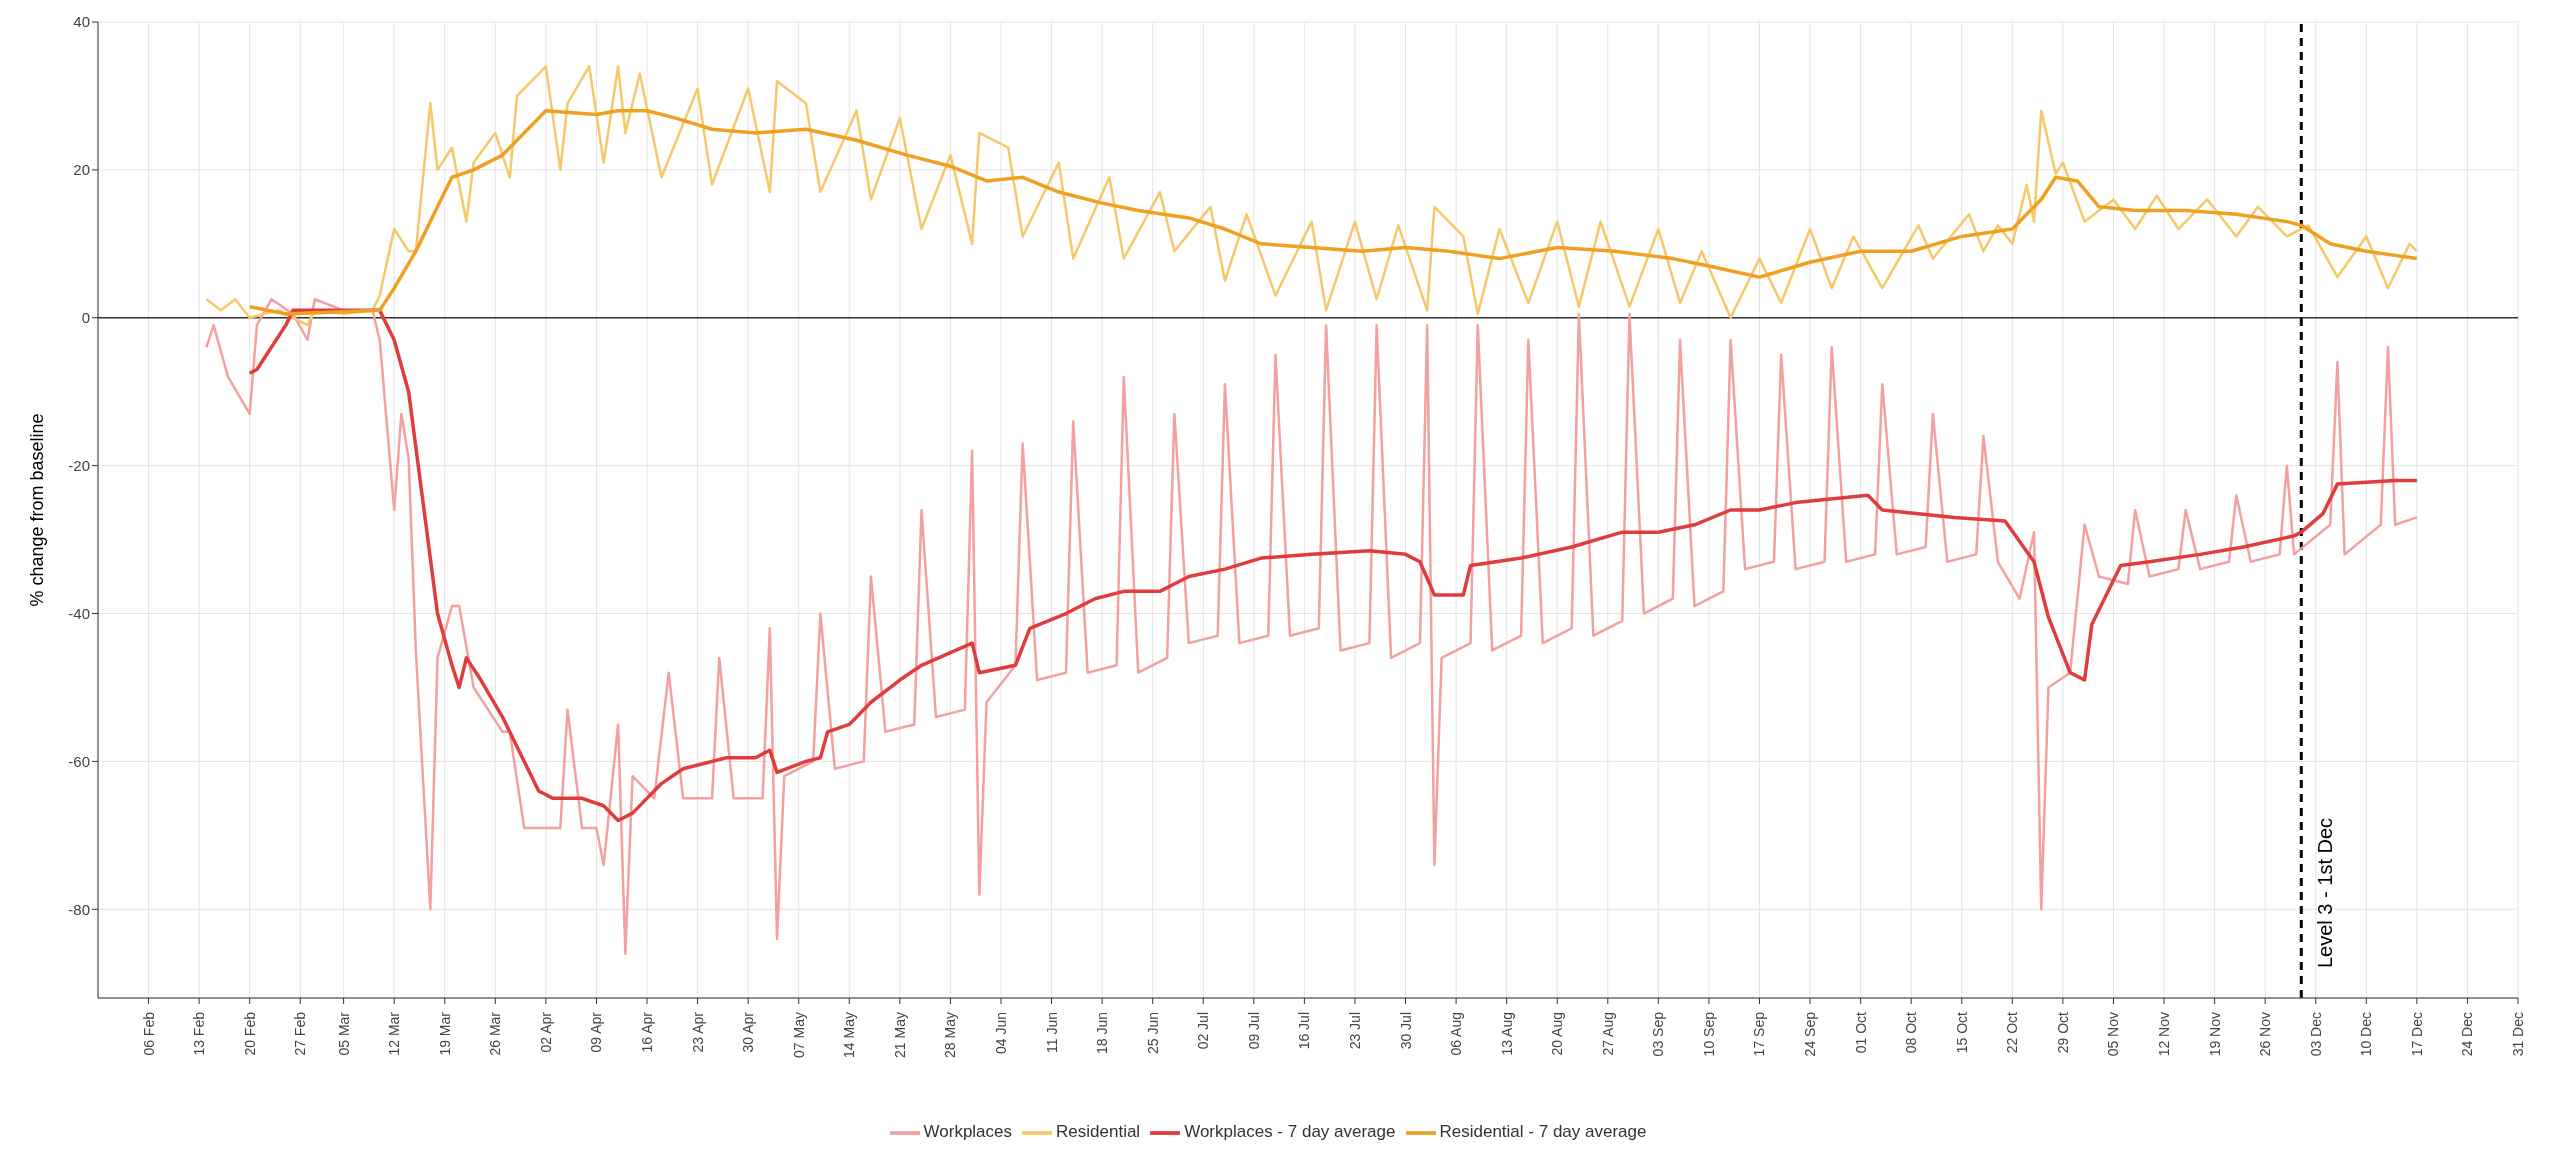 The image size is (2552, 1168). What do you see at coordinates (1304, 1031) in the screenshot?
I see `x-tick-label: 16 Jul` at bounding box center [1304, 1031].